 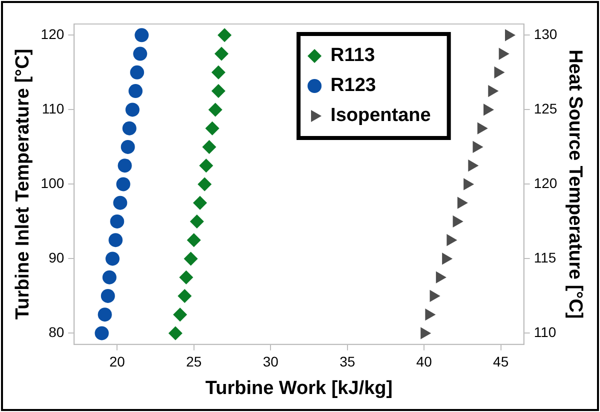 I want to click on legend-label: R123, so click(x=353, y=85).